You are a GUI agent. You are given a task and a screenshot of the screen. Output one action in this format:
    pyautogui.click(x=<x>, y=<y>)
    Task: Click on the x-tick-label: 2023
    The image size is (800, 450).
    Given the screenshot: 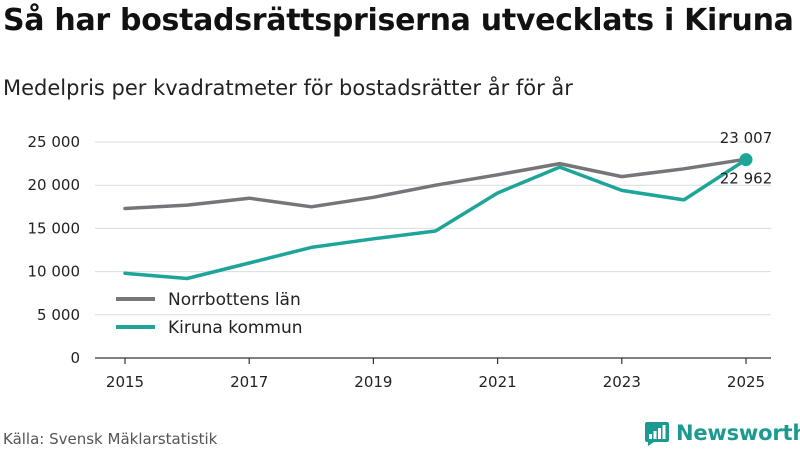 What is the action you would take?
    pyautogui.click(x=622, y=382)
    